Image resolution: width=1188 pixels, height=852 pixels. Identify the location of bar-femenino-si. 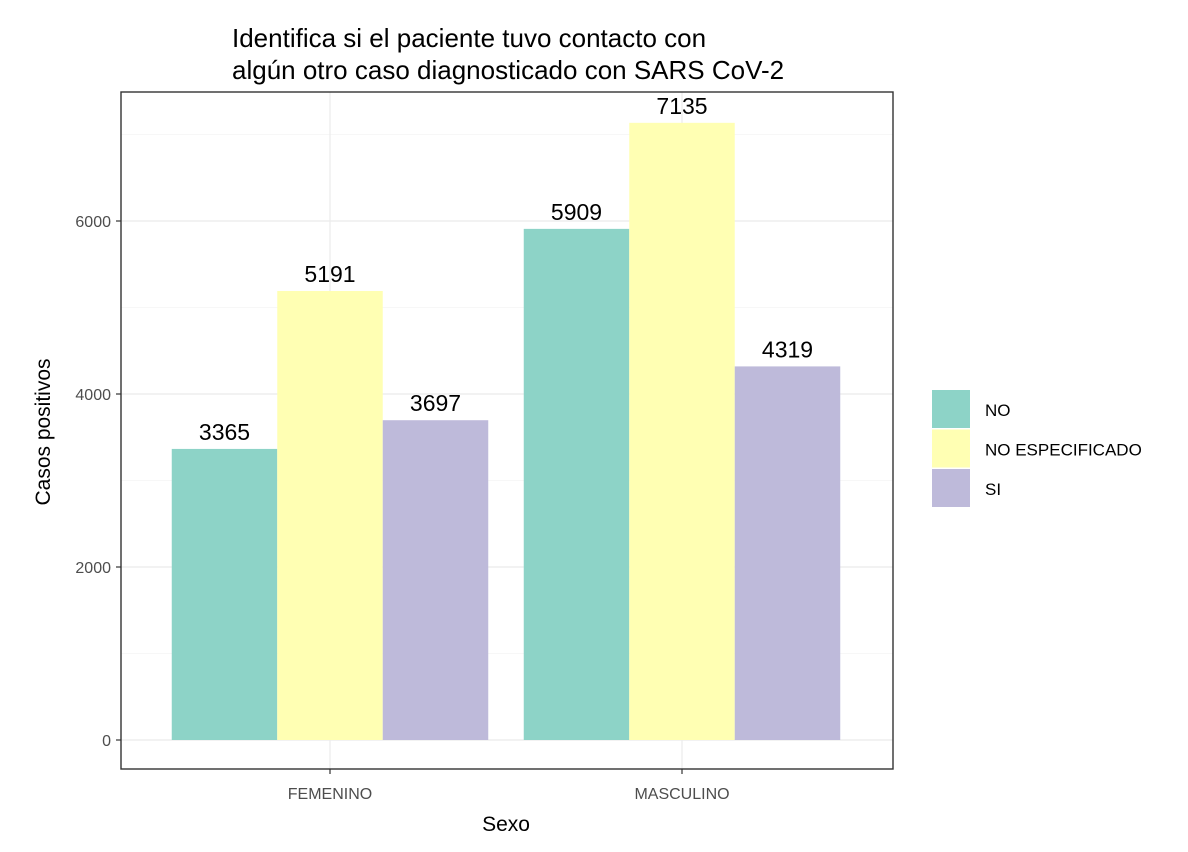
(435, 580).